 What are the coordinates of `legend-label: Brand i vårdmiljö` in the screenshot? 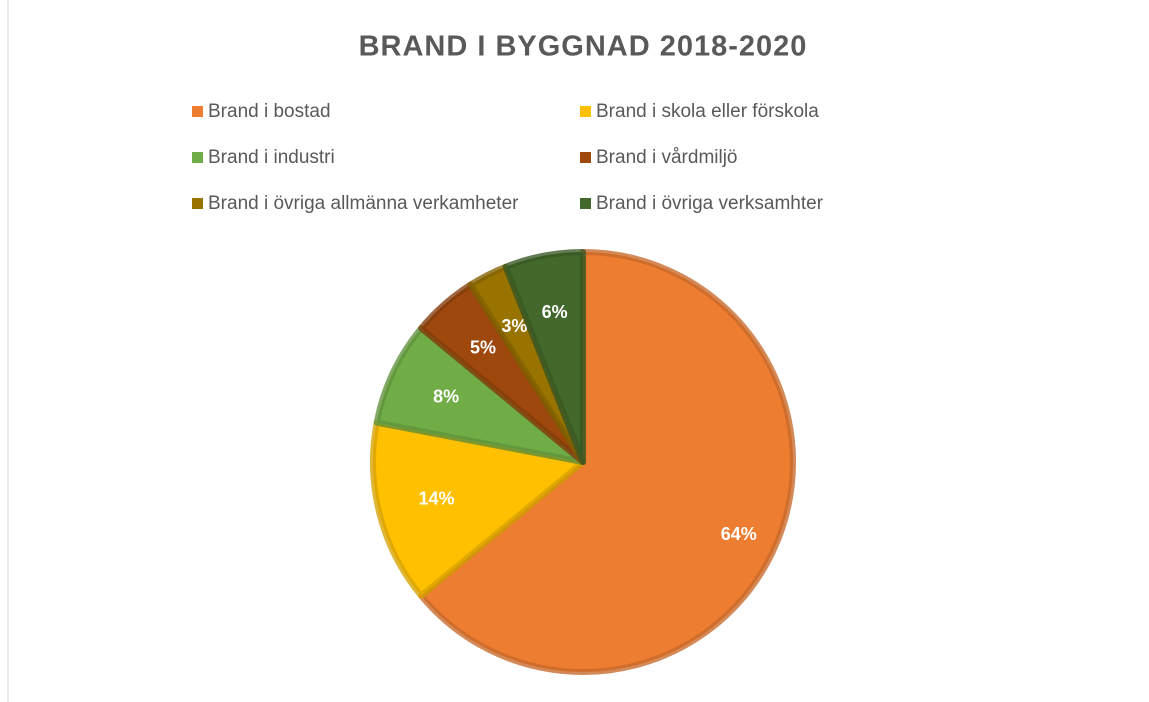 It's located at (667, 157).